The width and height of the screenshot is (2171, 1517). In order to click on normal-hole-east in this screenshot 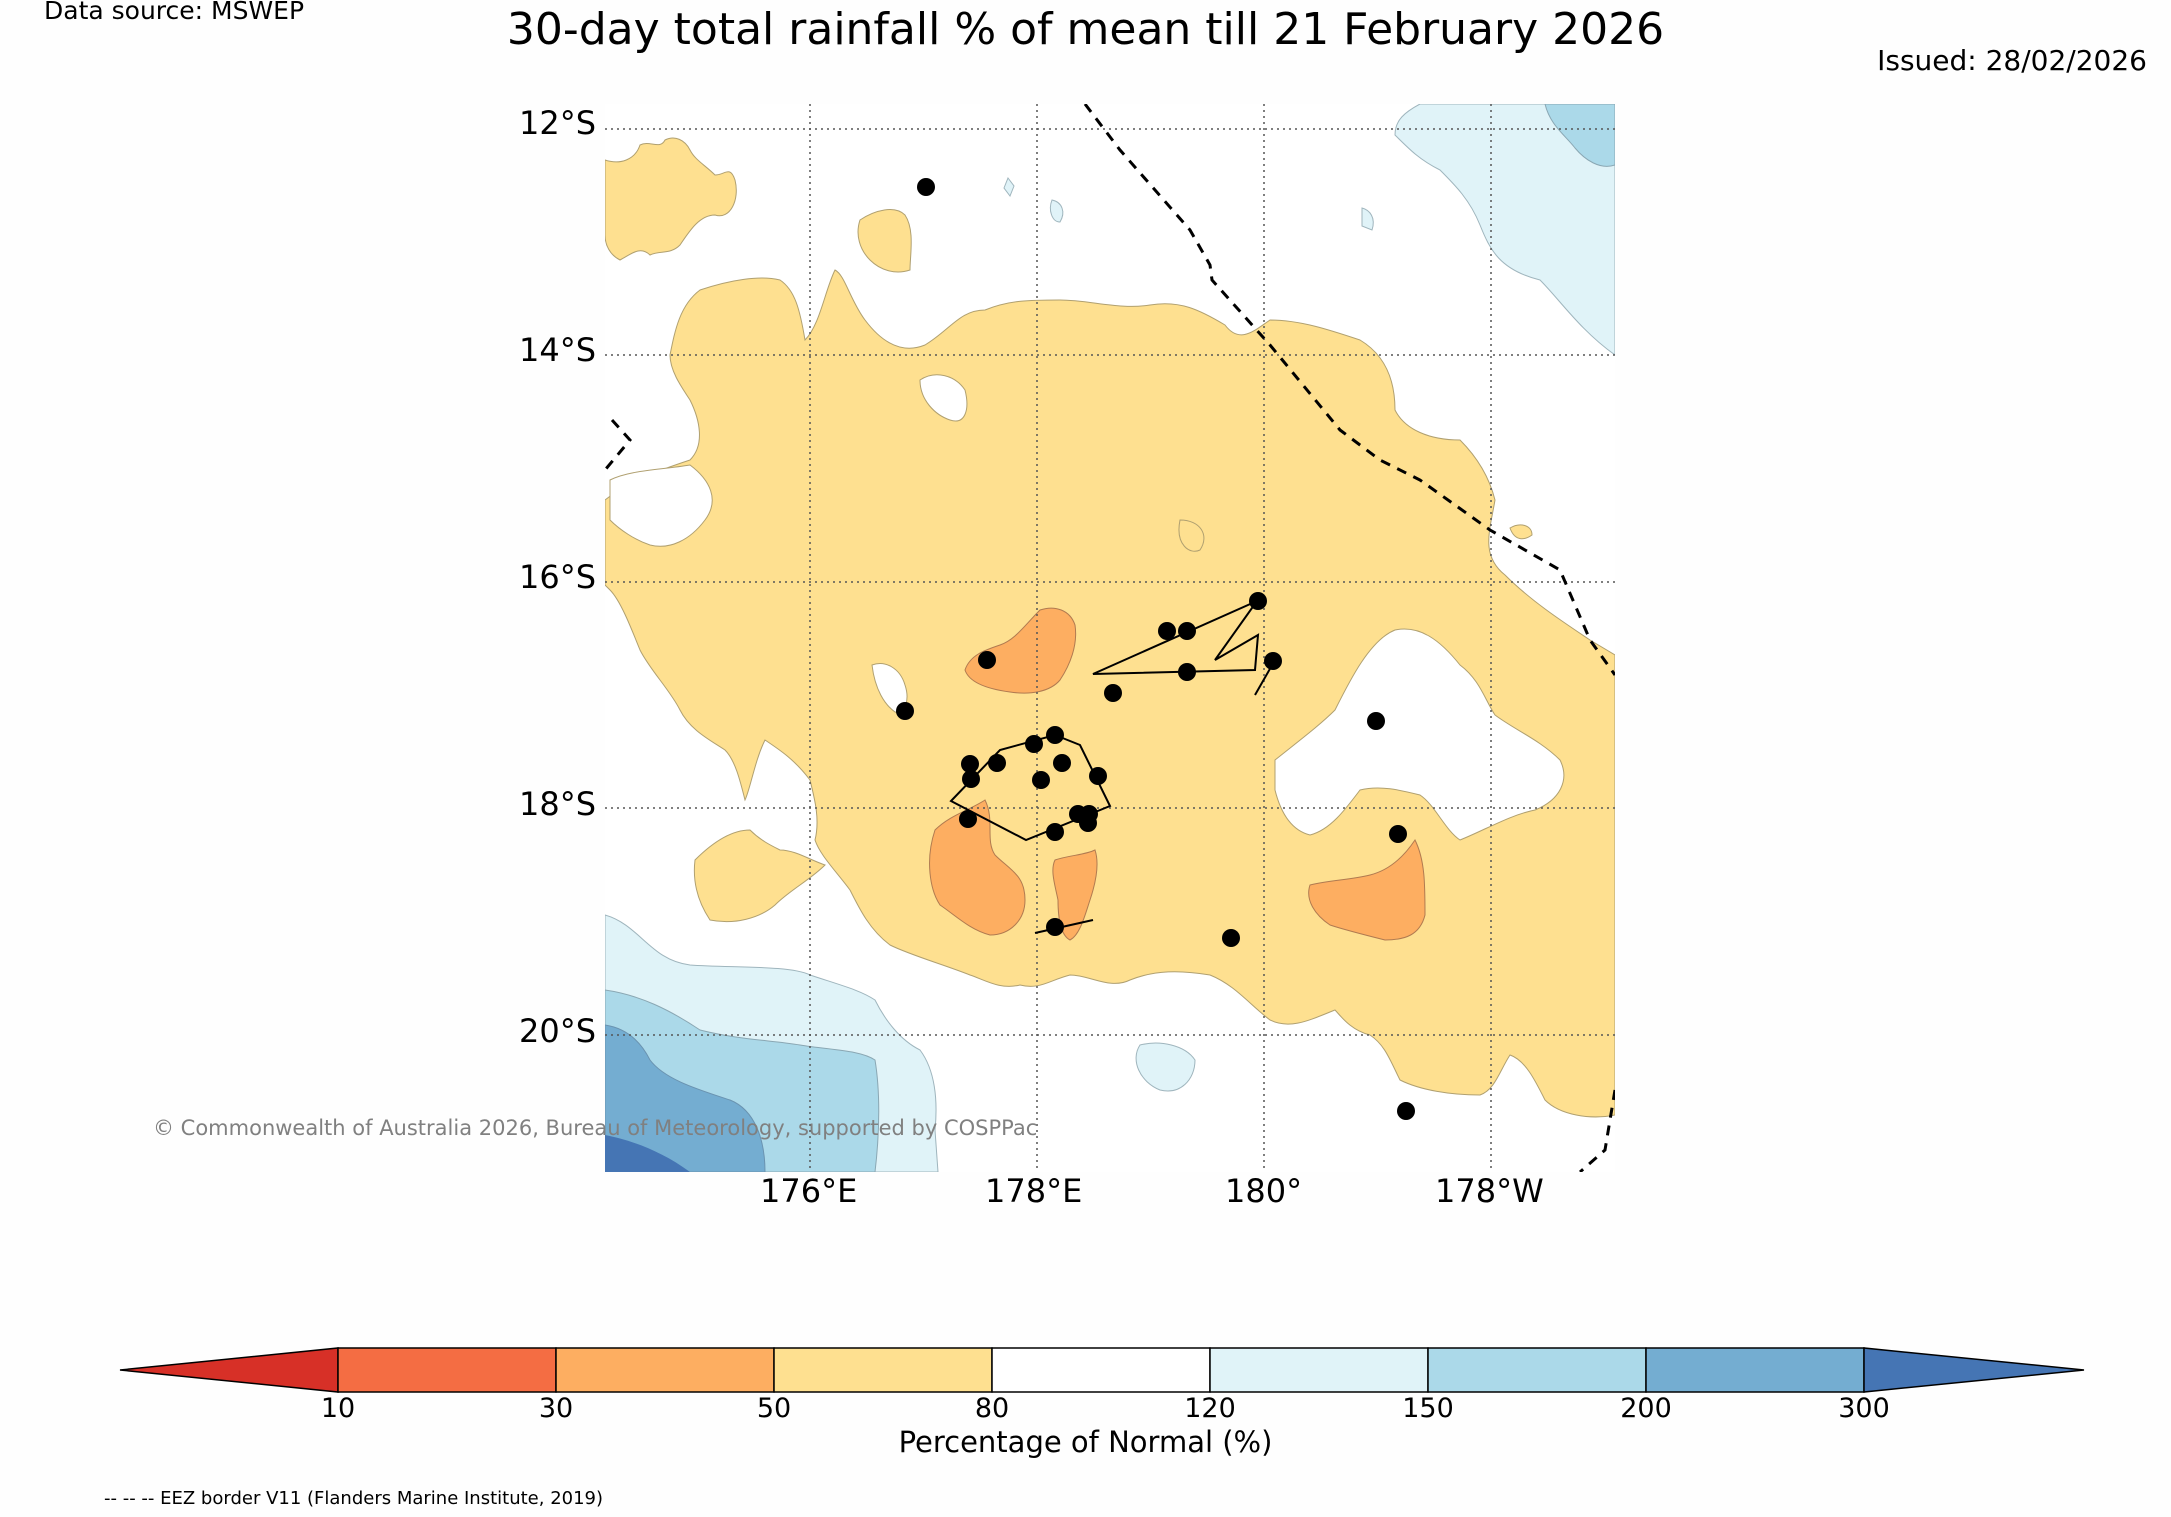, I will do `click(1419, 734)`.